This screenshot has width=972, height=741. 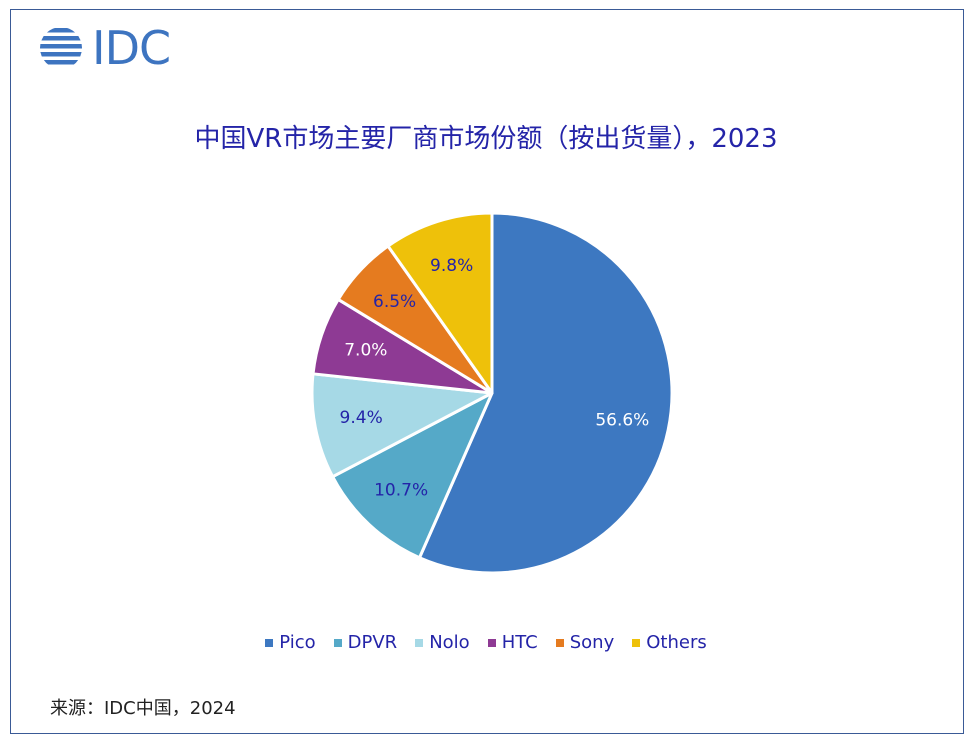 I want to click on data-label-sony: 6.5%, so click(x=394, y=302).